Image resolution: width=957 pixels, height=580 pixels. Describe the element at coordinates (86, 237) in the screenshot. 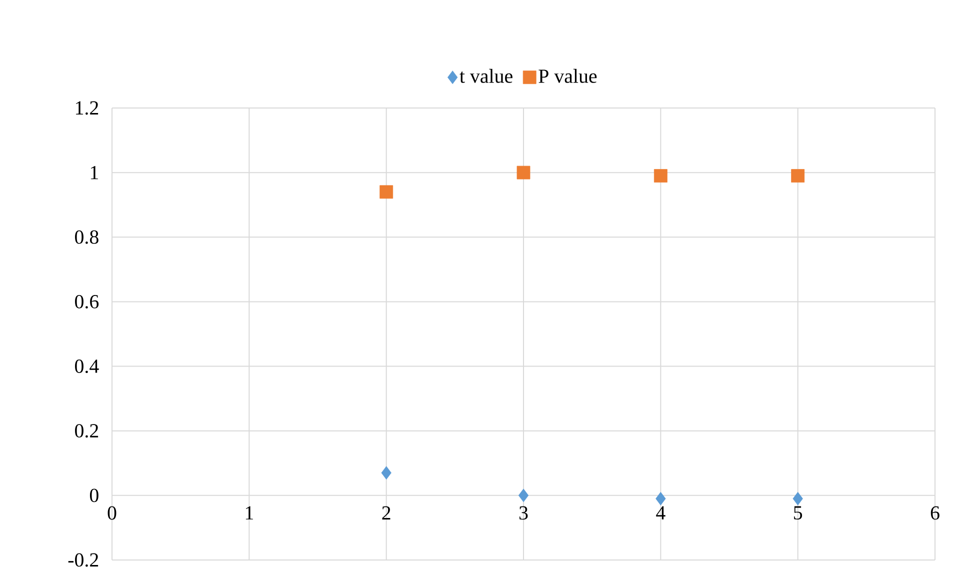

I see `y-tick-label: 0.8` at that location.